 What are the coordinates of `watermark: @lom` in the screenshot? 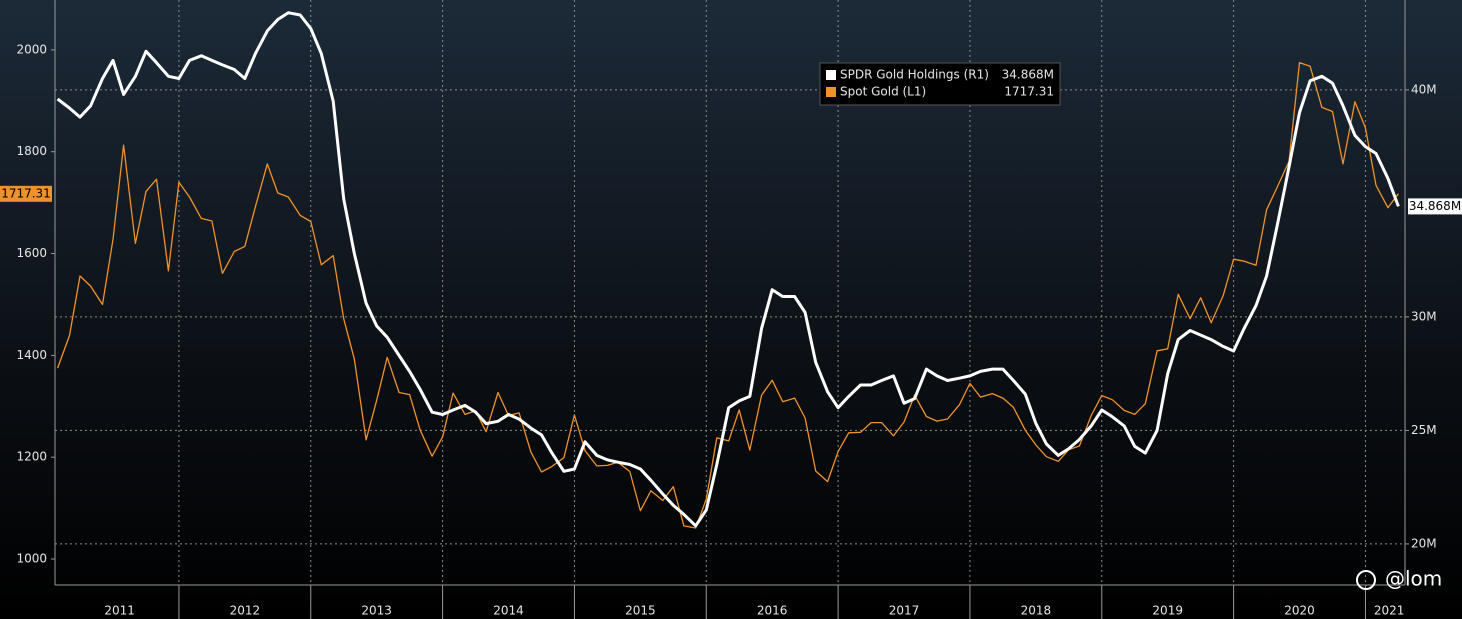 It's located at (1399, 579).